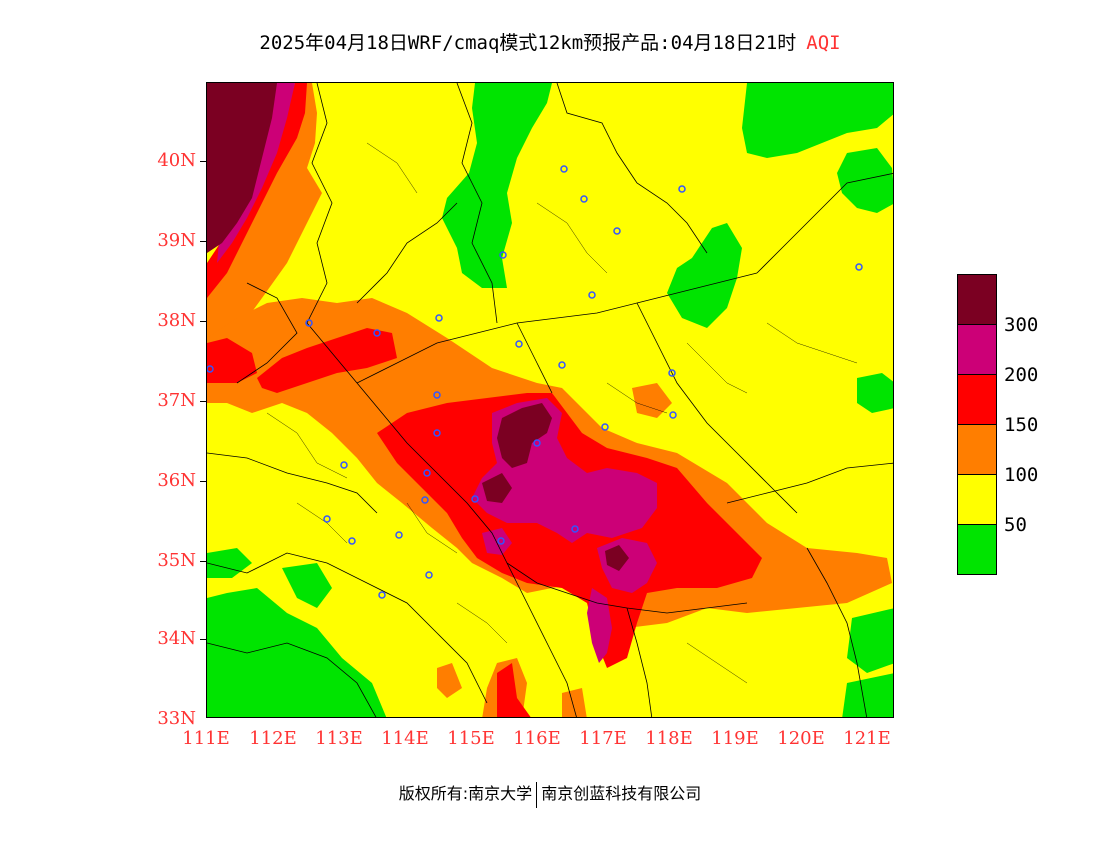  What do you see at coordinates (977, 299) in the screenshot?
I see `legend-swatch-300plus` at bounding box center [977, 299].